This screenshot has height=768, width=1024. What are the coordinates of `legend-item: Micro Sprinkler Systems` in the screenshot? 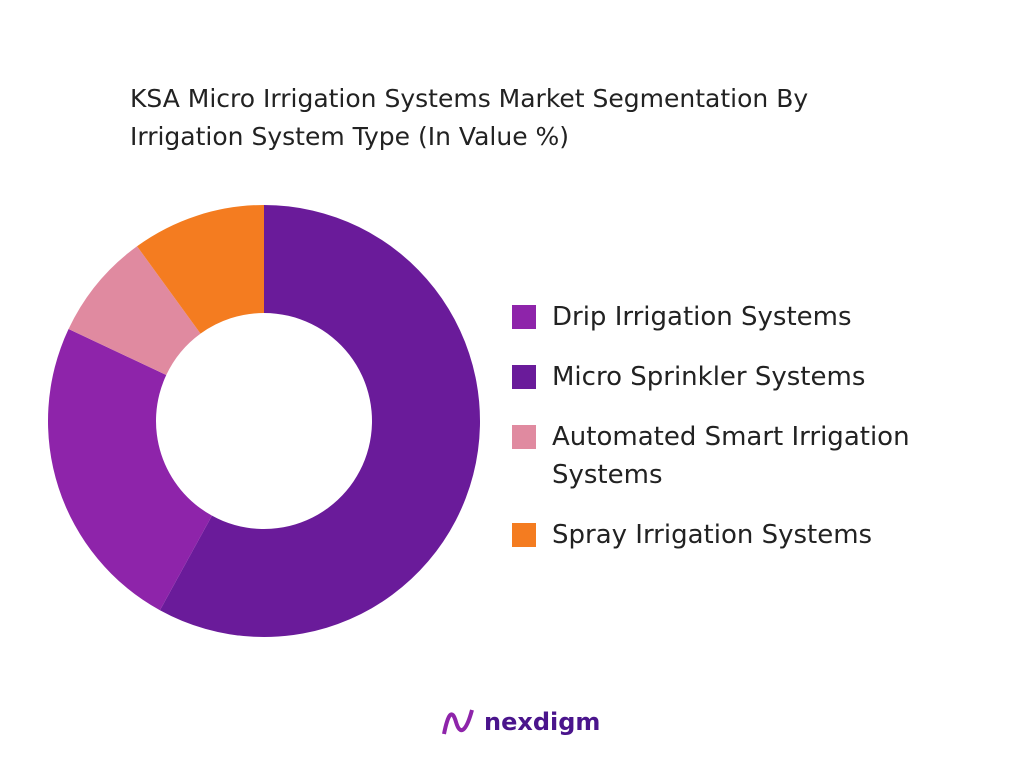 It's located at (752, 377).